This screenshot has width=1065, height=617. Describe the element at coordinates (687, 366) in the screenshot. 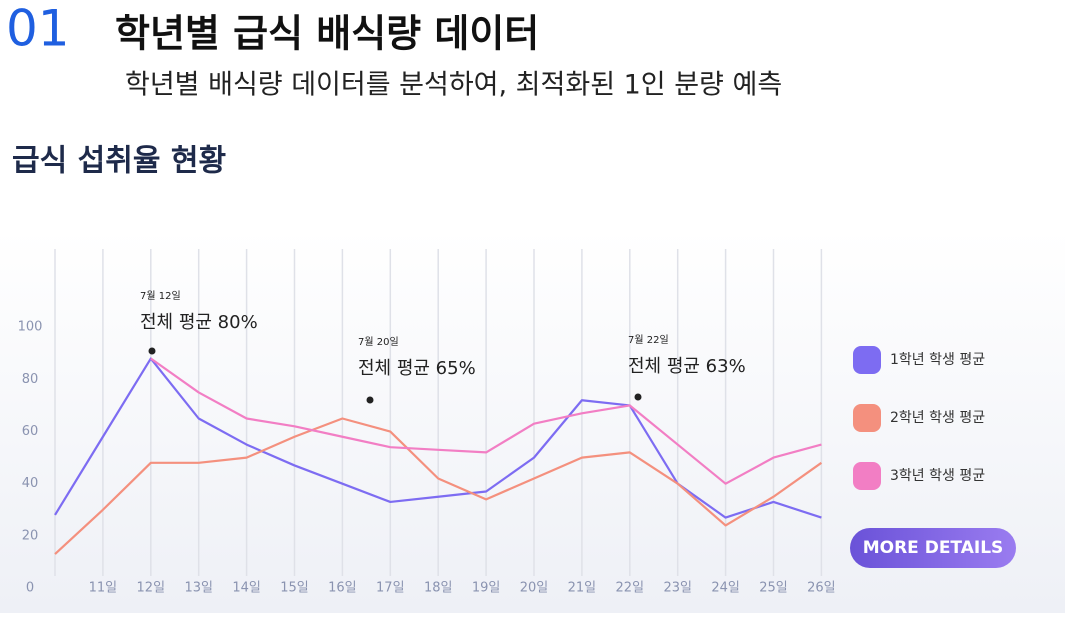

I see `annotation-text: 전체 평균 63%` at that location.